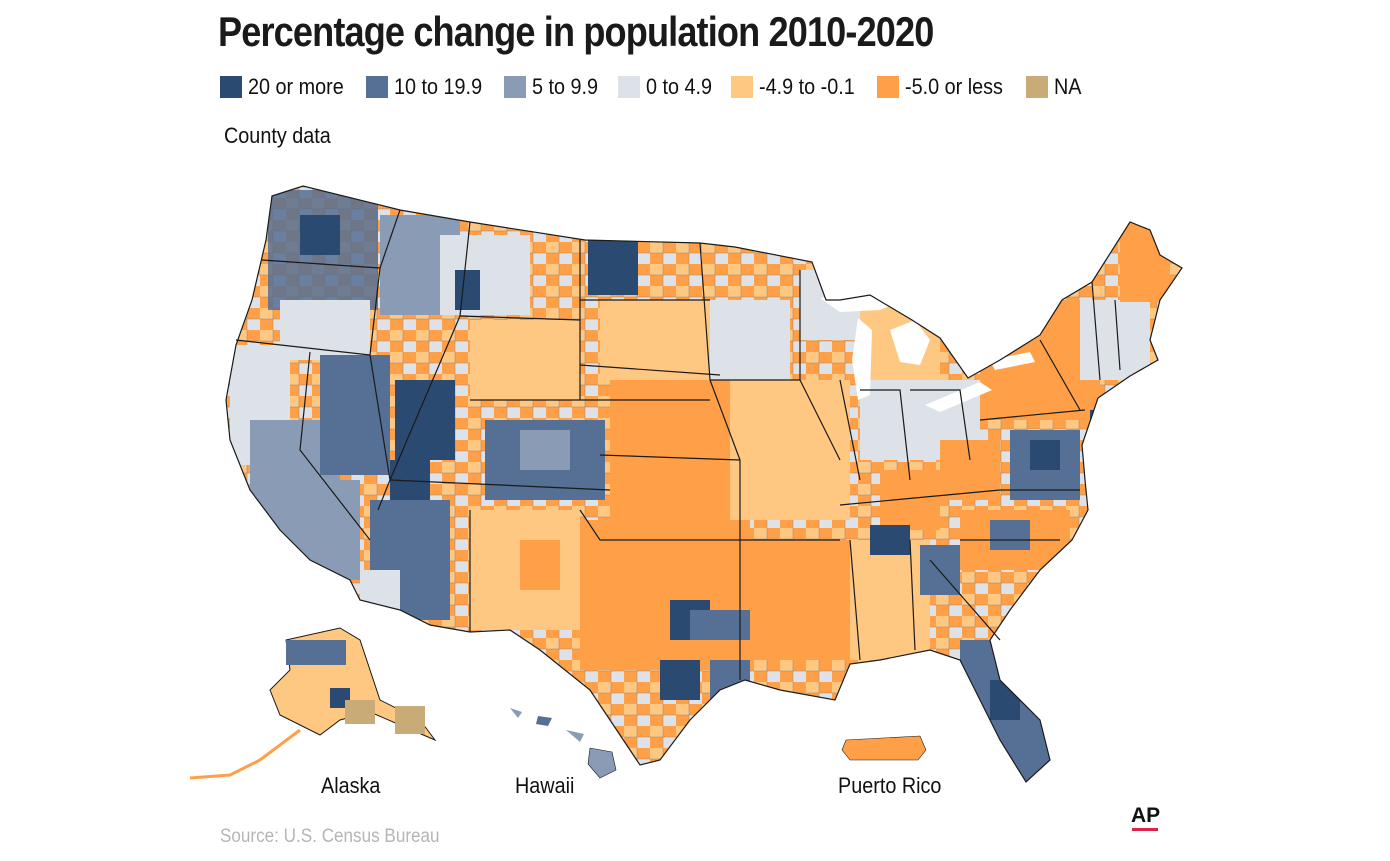  What do you see at coordinates (296, 86) in the screenshot?
I see `legend-label: 20 or more` at bounding box center [296, 86].